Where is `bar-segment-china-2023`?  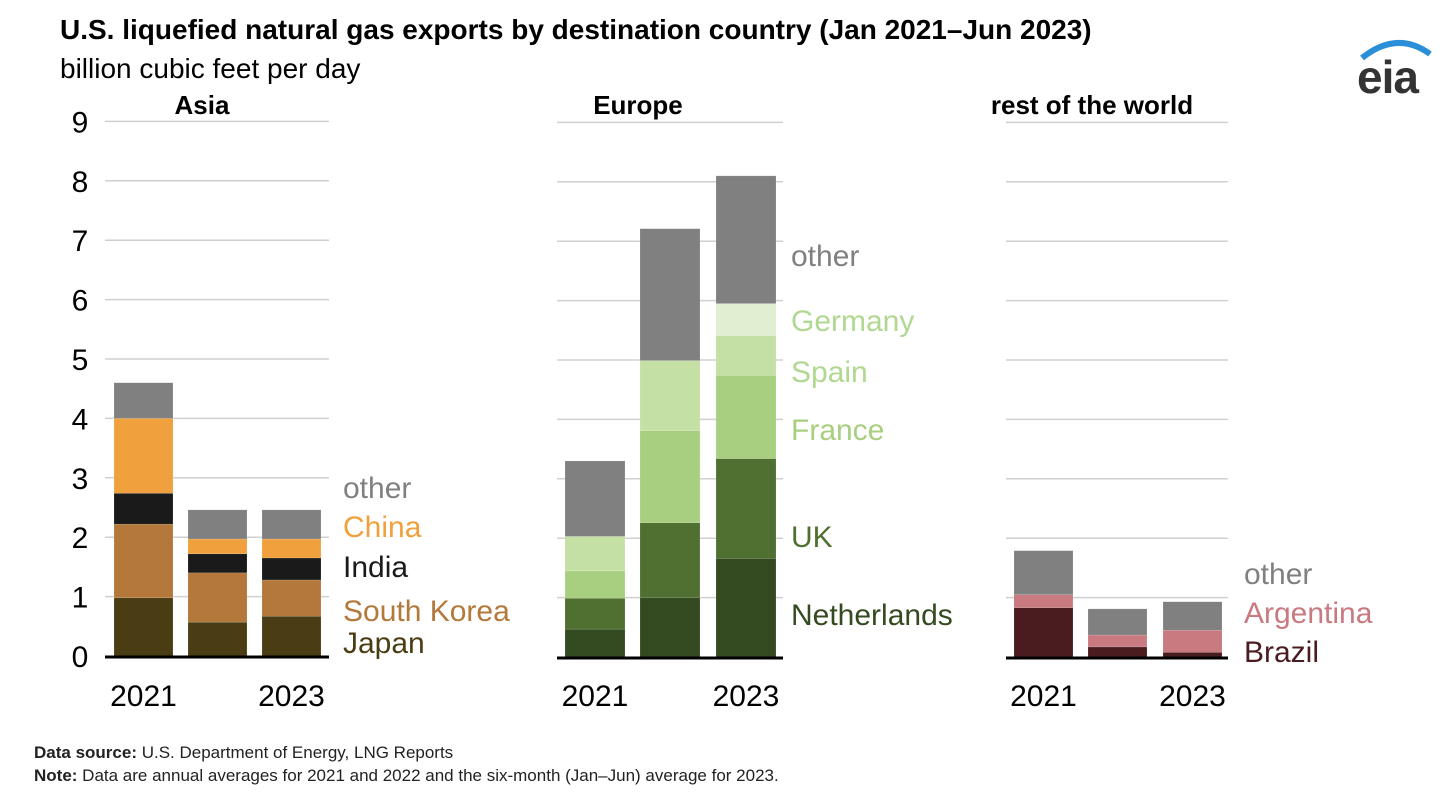
bar-segment-china-2023 is located at coordinates (291, 548).